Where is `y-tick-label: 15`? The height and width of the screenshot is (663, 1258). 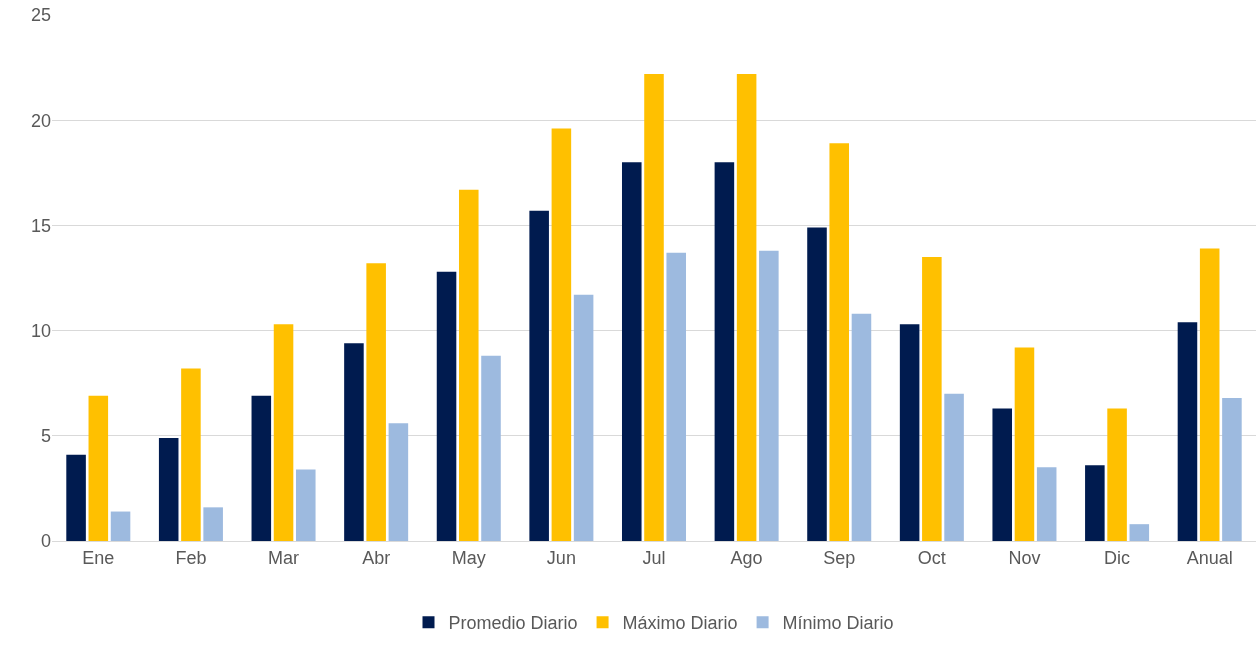 y-tick-label: 15 is located at coordinates (40, 225).